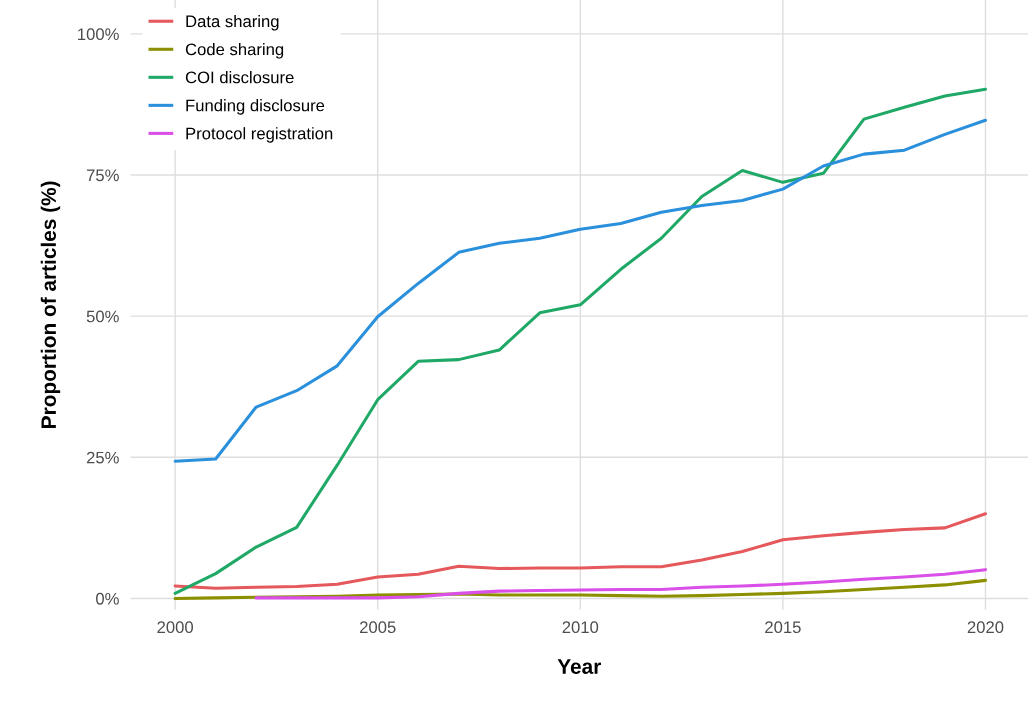 The width and height of the screenshot is (1028, 709). I want to click on y-tick-label: 25%, so click(102, 457).